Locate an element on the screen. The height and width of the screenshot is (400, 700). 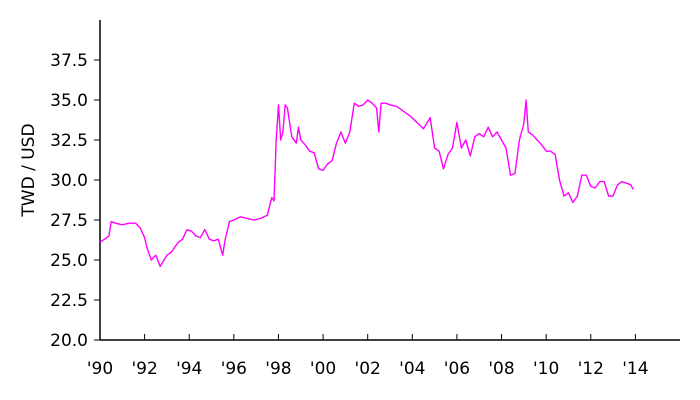
x-tick-label: '98 is located at coordinates (278, 369).